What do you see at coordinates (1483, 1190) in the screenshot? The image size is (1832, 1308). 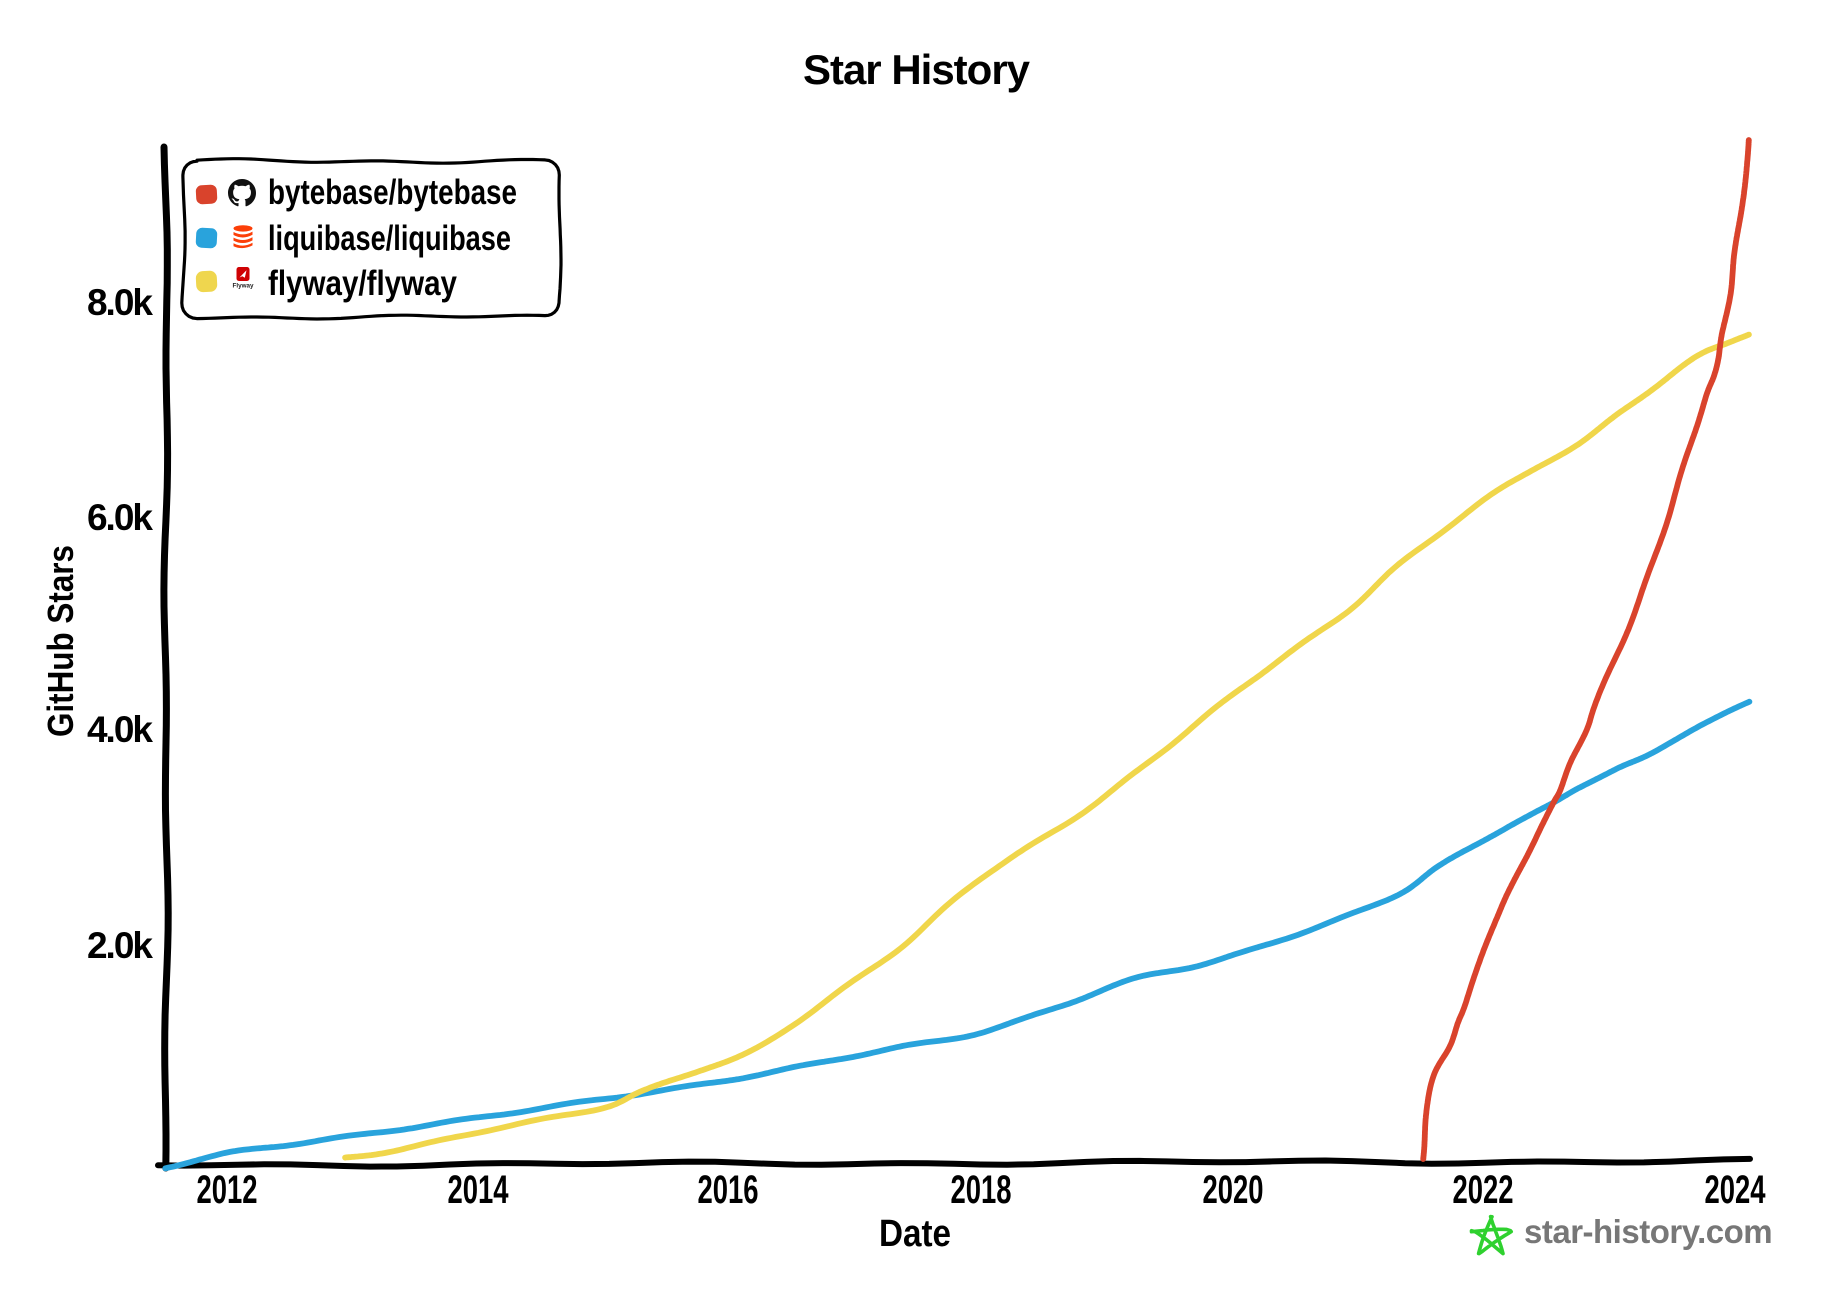 I see `svg-text: 2022` at bounding box center [1483, 1190].